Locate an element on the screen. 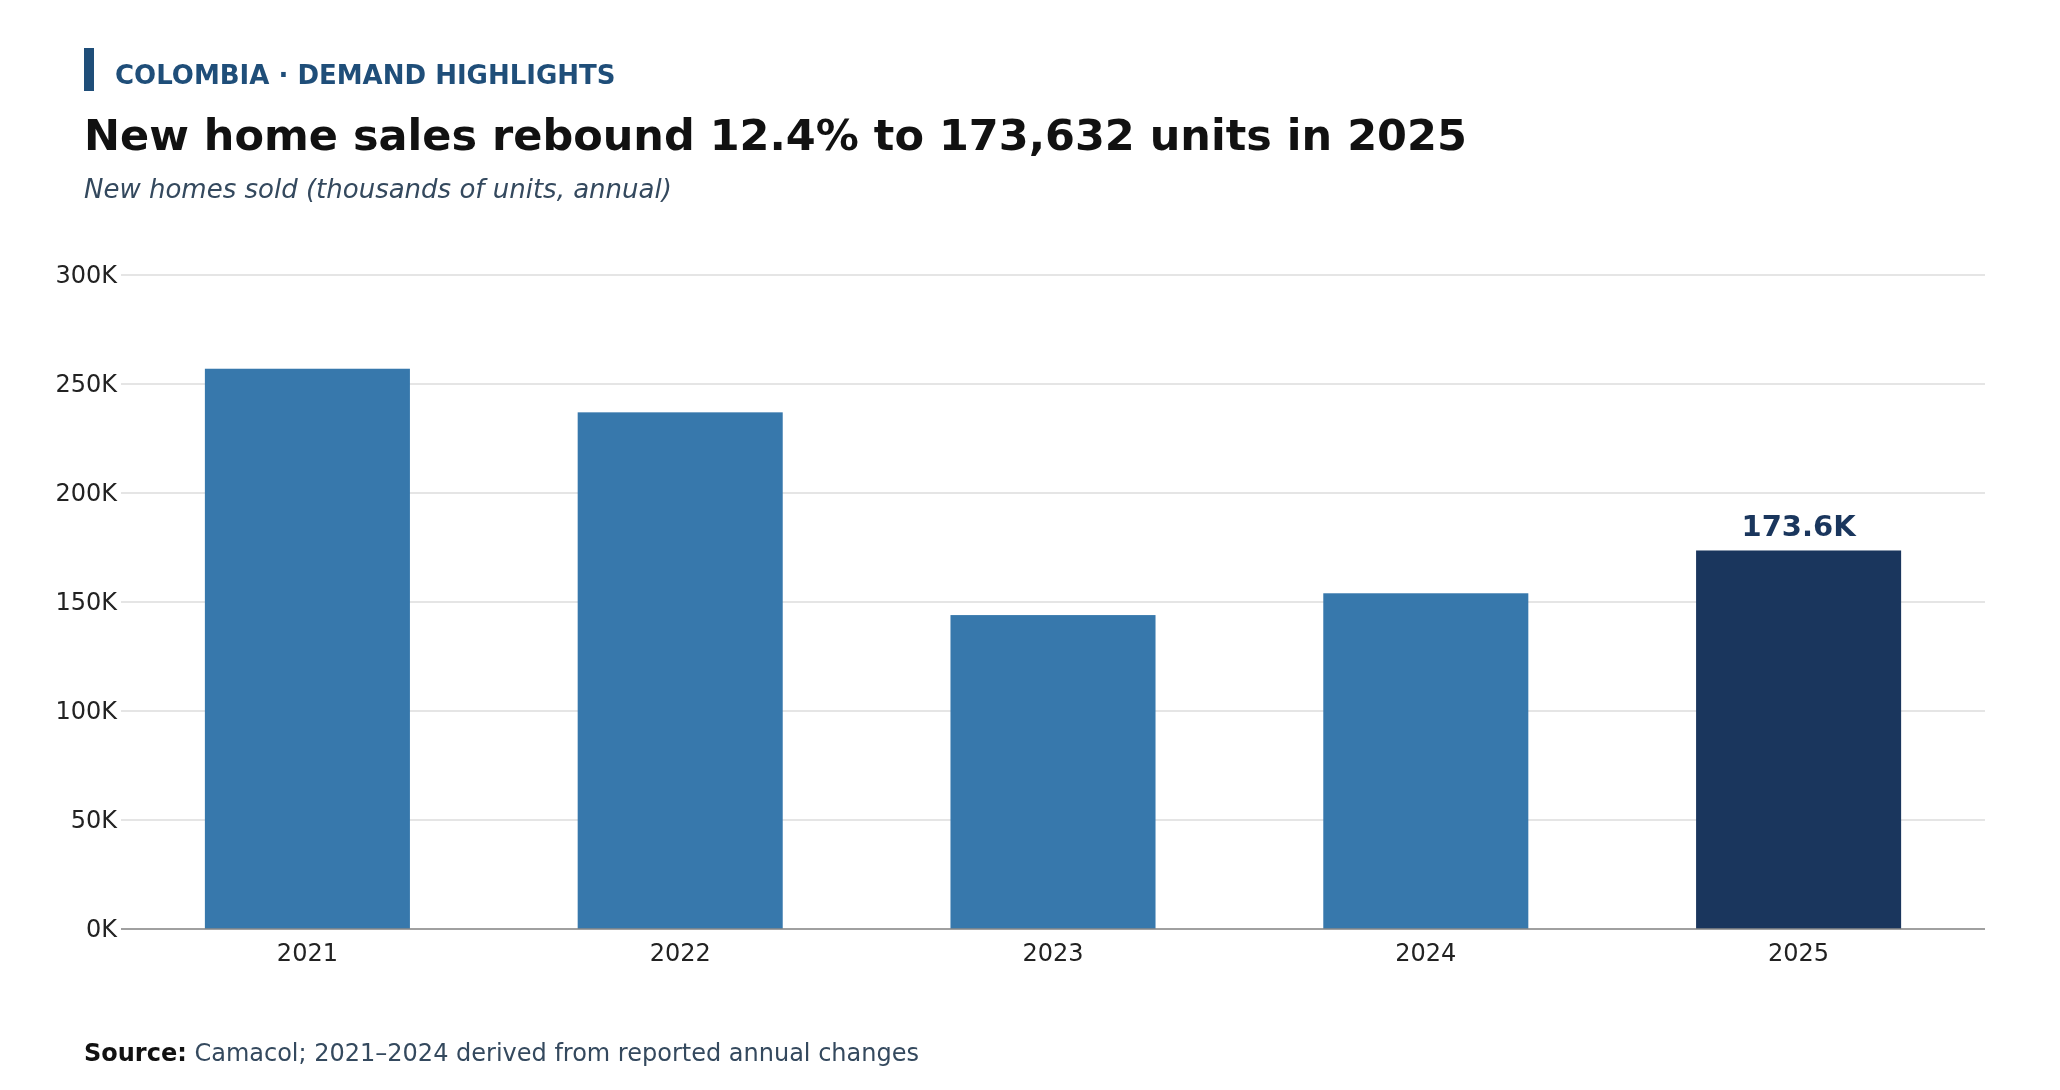  x-tick-label: 2023 is located at coordinates (1053, 953).